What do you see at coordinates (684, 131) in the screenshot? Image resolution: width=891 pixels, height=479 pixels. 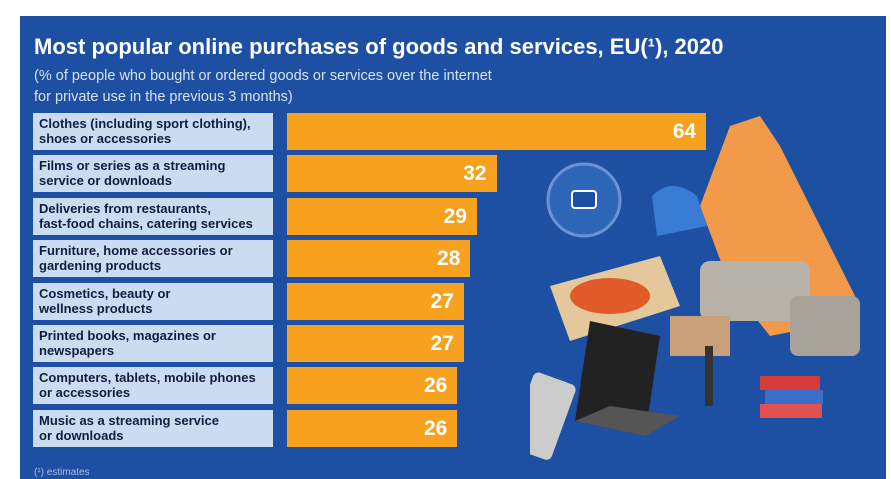 I see `value-label: 64` at bounding box center [684, 131].